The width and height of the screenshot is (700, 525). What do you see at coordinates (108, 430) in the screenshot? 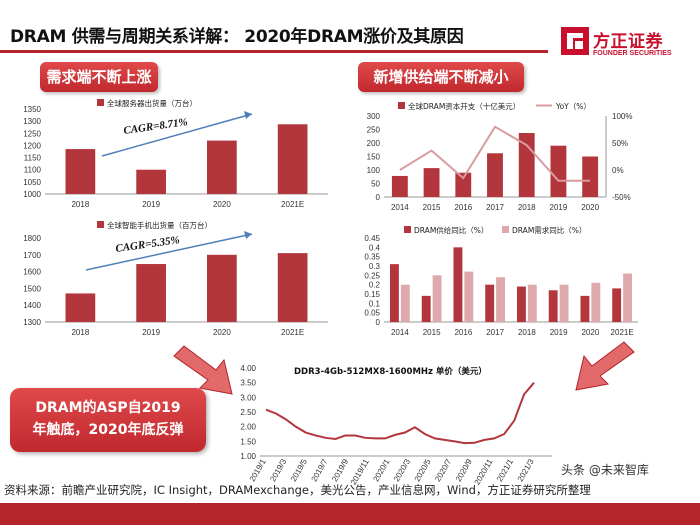
I see `callout-line-2: 年触底，2020年底反弹` at bounding box center [108, 430].